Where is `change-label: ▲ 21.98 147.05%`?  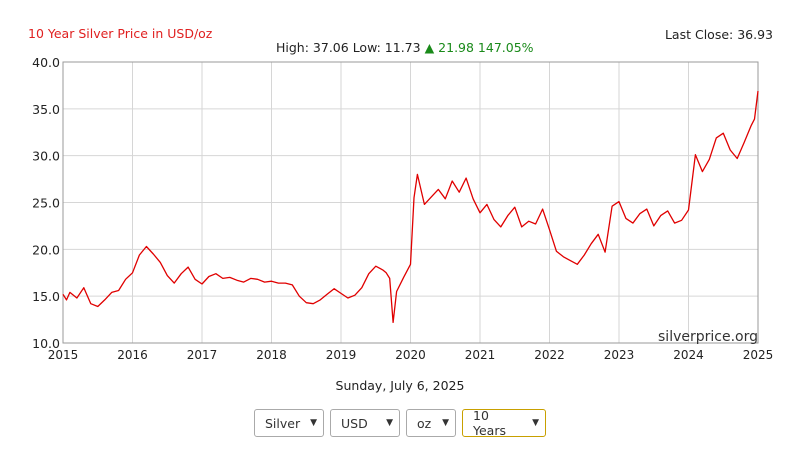
change-label: ▲ 21.98 147.05% is located at coordinates (479, 47).